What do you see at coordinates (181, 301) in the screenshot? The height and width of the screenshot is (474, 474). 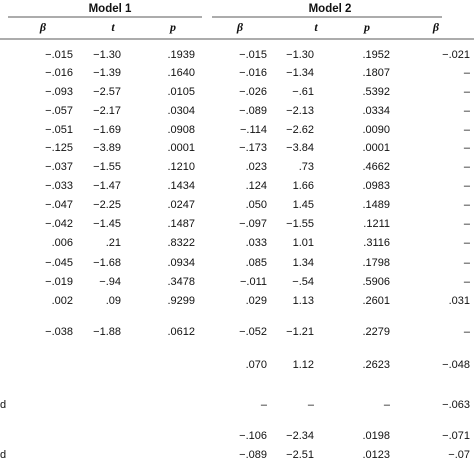 I see `cell: .9299` at bounding box center [181, 301].